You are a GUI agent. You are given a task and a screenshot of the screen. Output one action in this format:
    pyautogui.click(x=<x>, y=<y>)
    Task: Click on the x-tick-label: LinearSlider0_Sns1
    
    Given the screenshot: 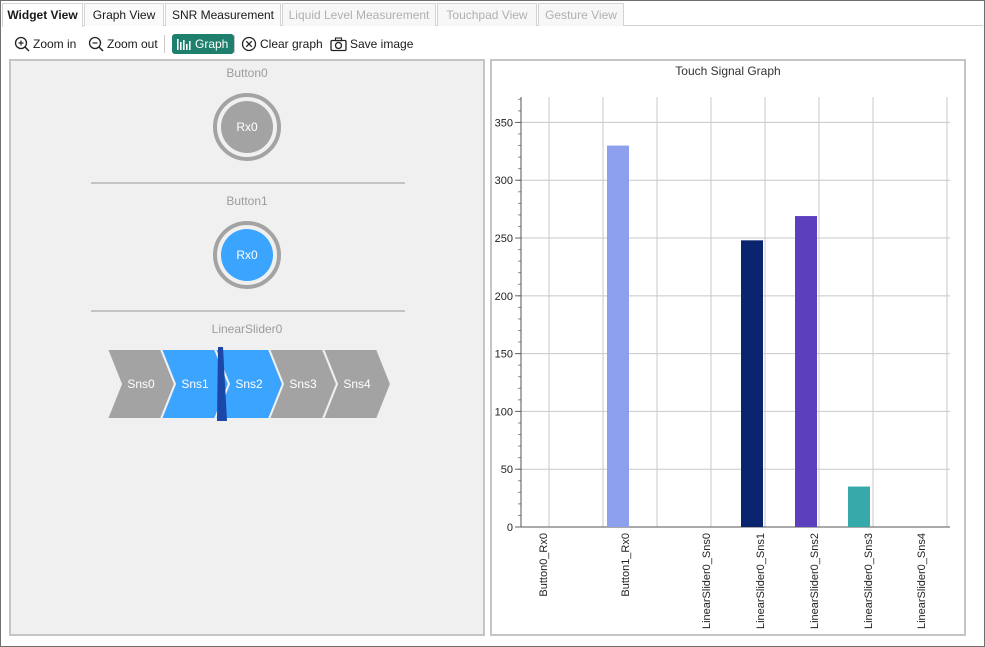 What is the action you would take?
    pyautogui.click(x=761, y=581)
    